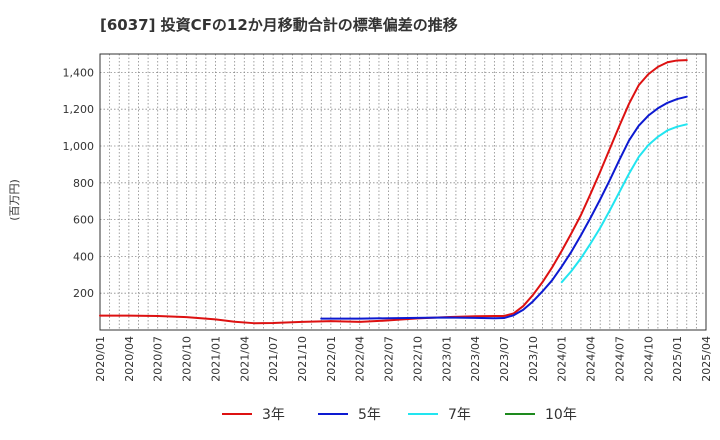 The image size is (720, 440). What do you see at coordinates (399, 415) in the screenshot?
I see `legend: 3年 5年 7年 10年` at bounding box center [399, 415].